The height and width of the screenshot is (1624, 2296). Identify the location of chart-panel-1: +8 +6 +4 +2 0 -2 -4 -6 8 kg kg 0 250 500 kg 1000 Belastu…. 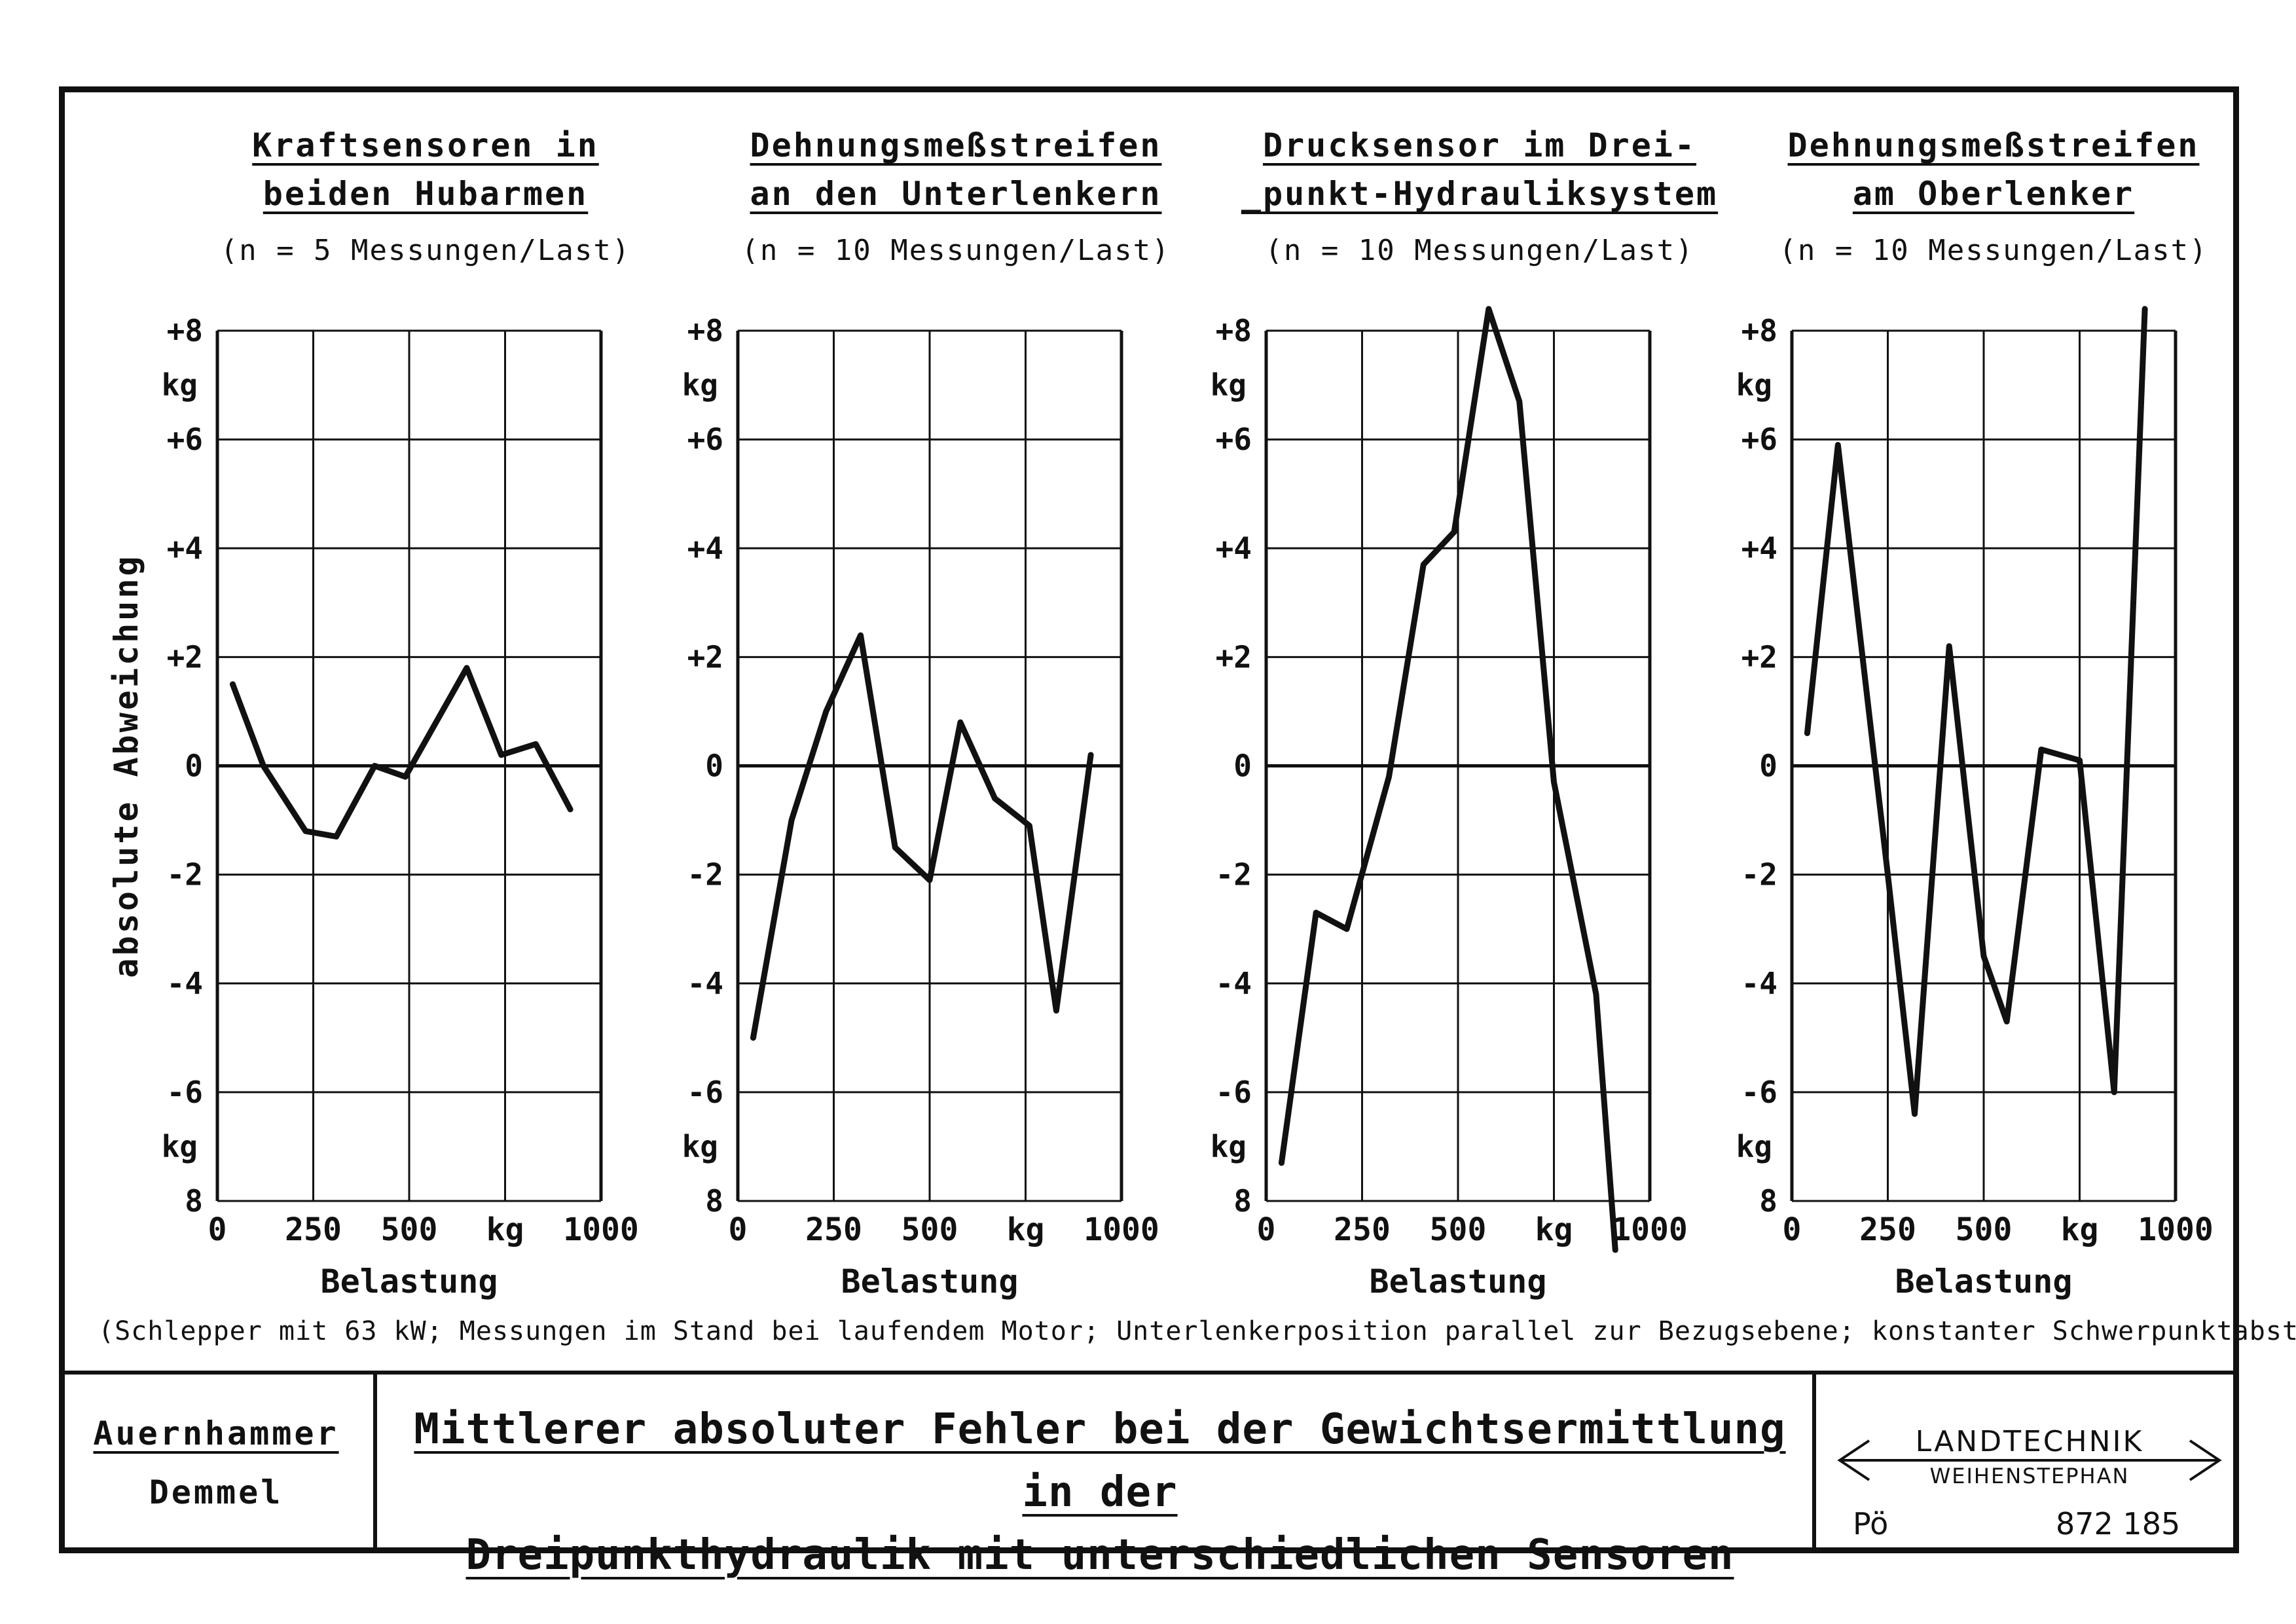
(373, 807).